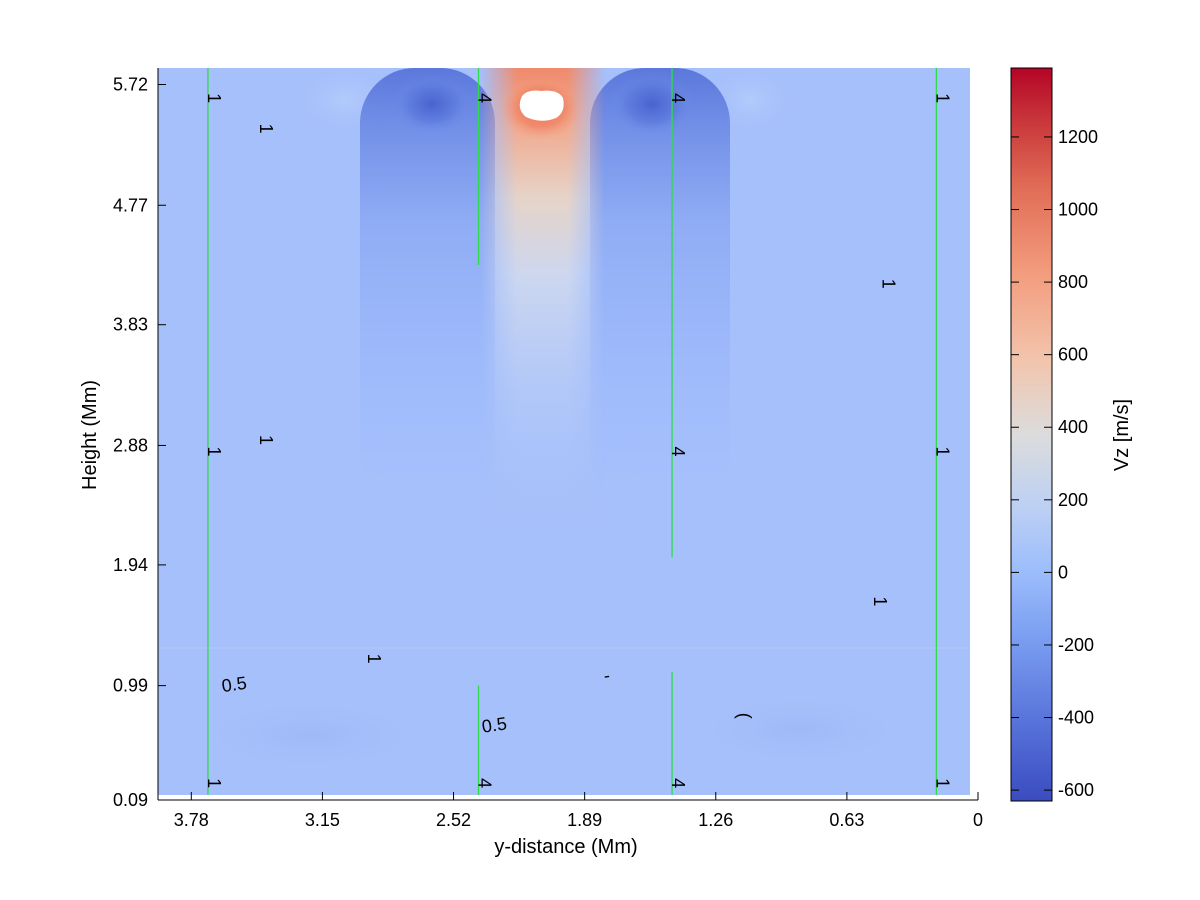 Image resolution: width=1200 pixels, height=900 pixels. What do you see at coordinates (130, 686) in the screenshot?
I see `y-tick-label: 0.99` at bounding box center [130, 686].